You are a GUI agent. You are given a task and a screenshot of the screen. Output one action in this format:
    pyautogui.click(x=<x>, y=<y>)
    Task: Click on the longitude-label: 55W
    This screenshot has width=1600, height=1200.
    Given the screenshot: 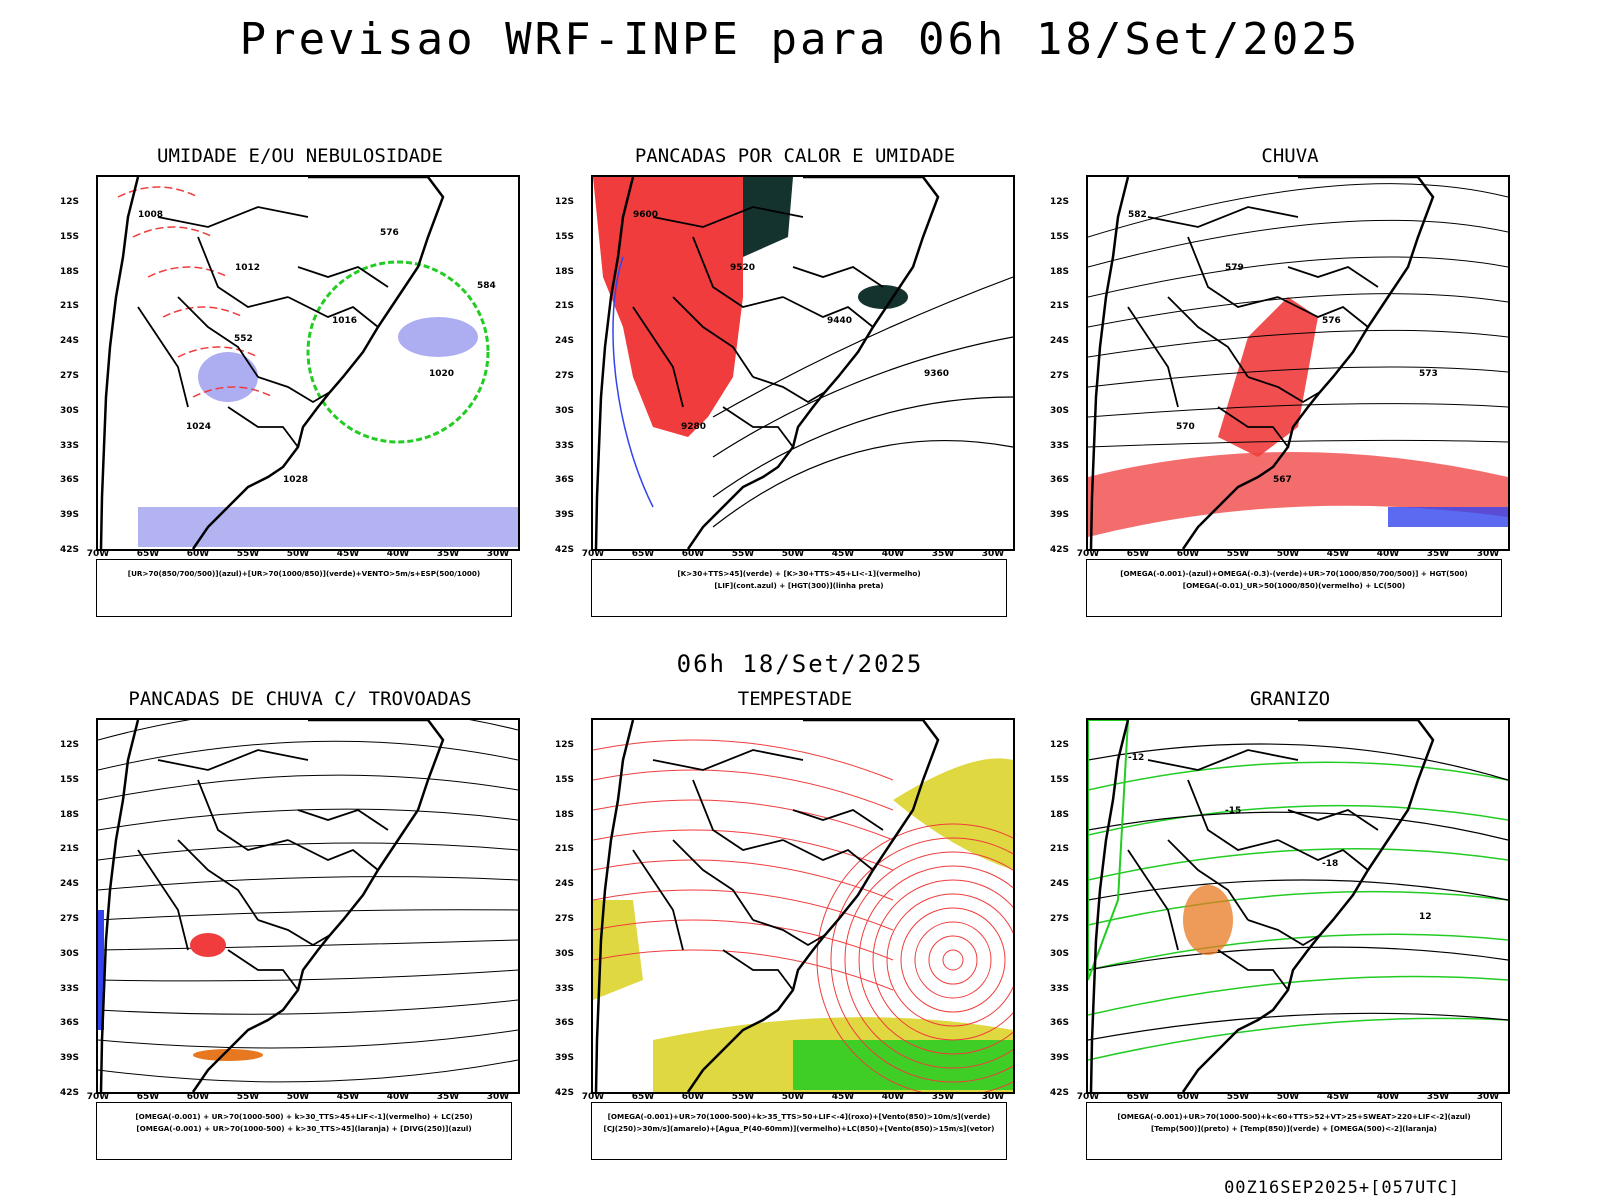 What is the action you would take?
    pyautogui.click(x=743, y=1097)
    